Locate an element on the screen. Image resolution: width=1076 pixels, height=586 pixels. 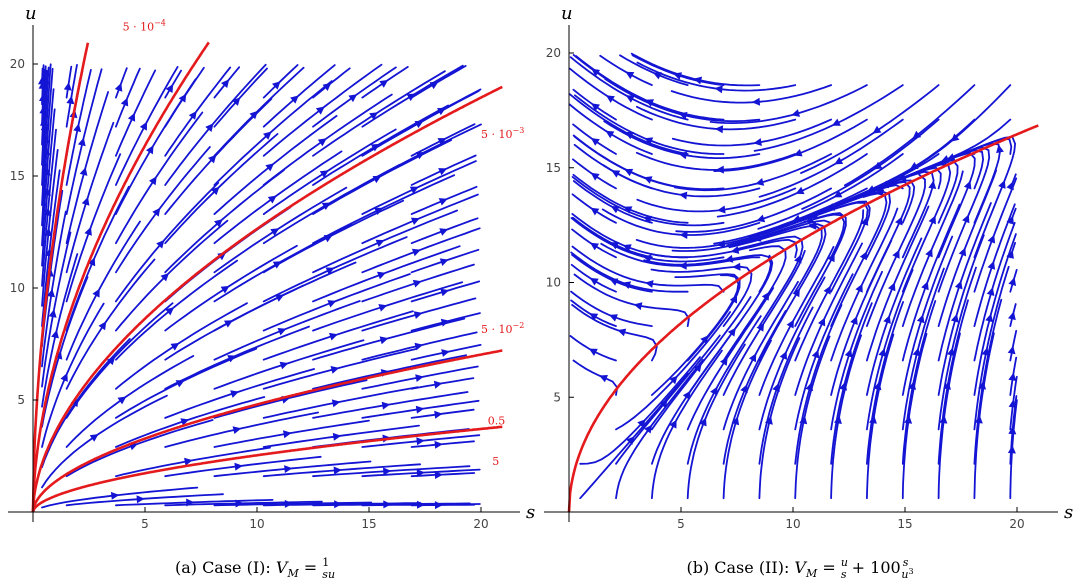
level-curve-label: 5 · 10⁻² is located at coordinates (502, 328).